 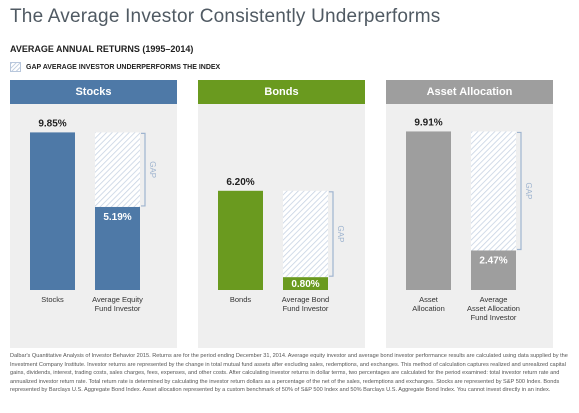 What do you see at coordinates (93, 92) in the screenshot?
I see `panel-title-stocks: Stocks` at bounding box center [93, 92].